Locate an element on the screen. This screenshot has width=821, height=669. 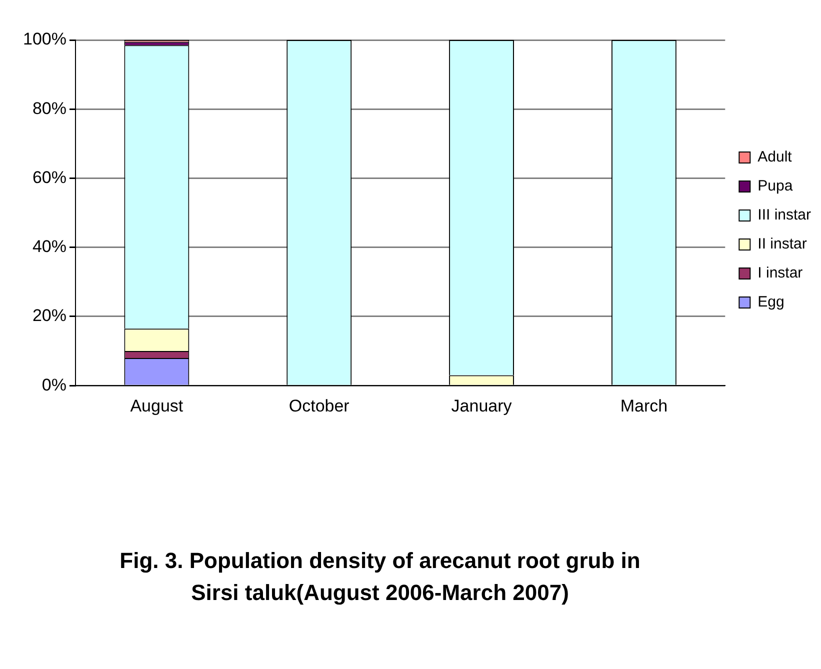
legend-label: III instar is located at coordinates (785, 215).